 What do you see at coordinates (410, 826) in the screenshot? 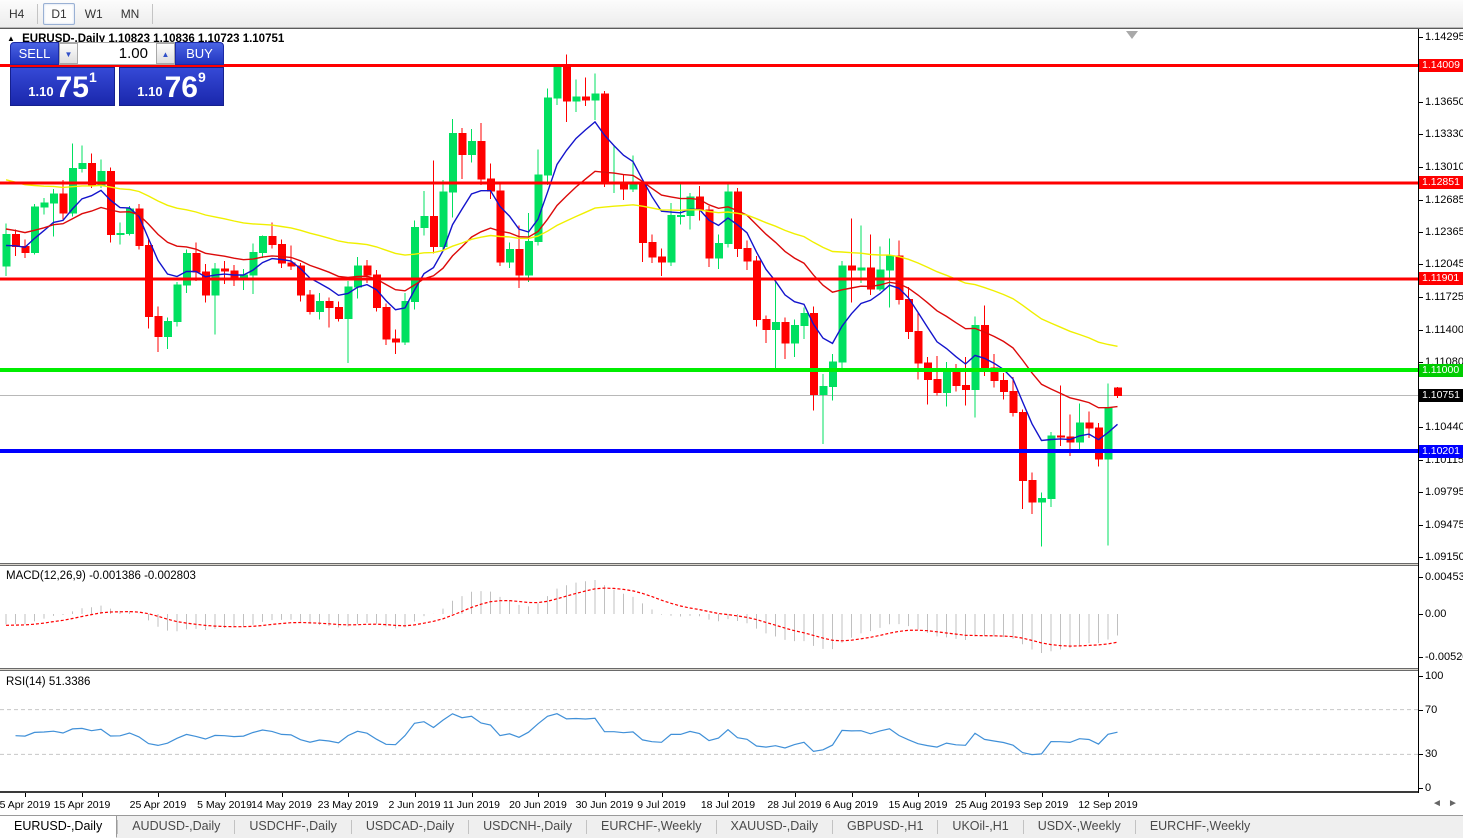
I see `chart-tab-usdcad-daily: USDCAD-,Daily` at bounding box center [410, 826].